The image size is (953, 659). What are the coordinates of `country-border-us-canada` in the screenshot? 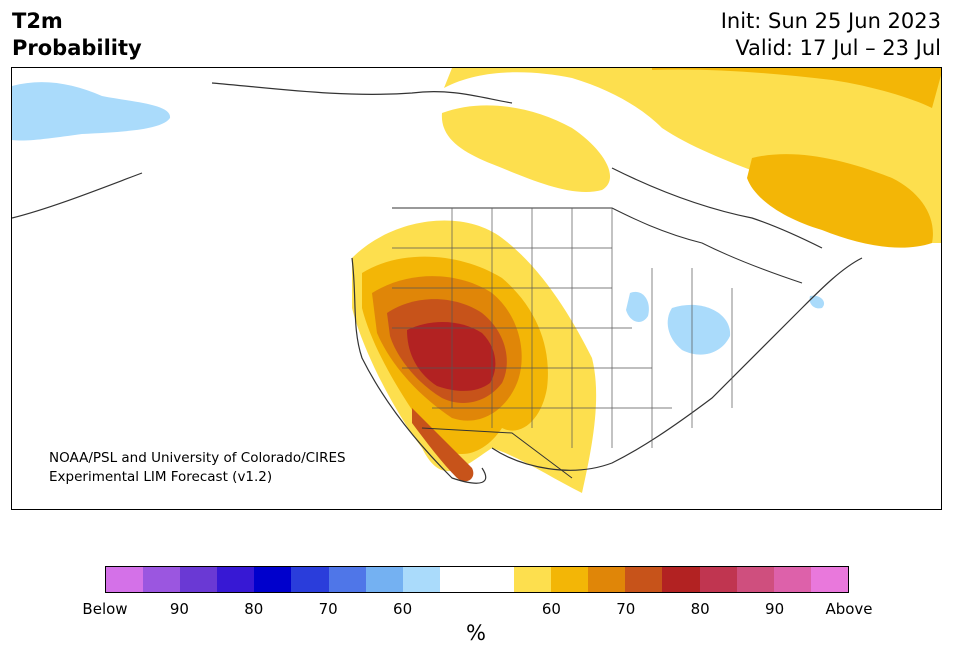 It's located at (597, 245).